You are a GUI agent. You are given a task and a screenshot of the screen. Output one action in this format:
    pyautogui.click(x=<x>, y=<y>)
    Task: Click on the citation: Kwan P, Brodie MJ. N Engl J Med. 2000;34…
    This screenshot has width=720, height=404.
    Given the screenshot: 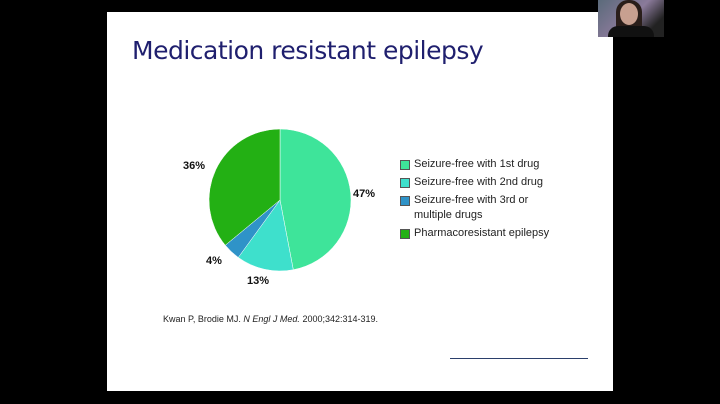 What is the action you would take?
    pyautogui.click(x=270, y=319)
    